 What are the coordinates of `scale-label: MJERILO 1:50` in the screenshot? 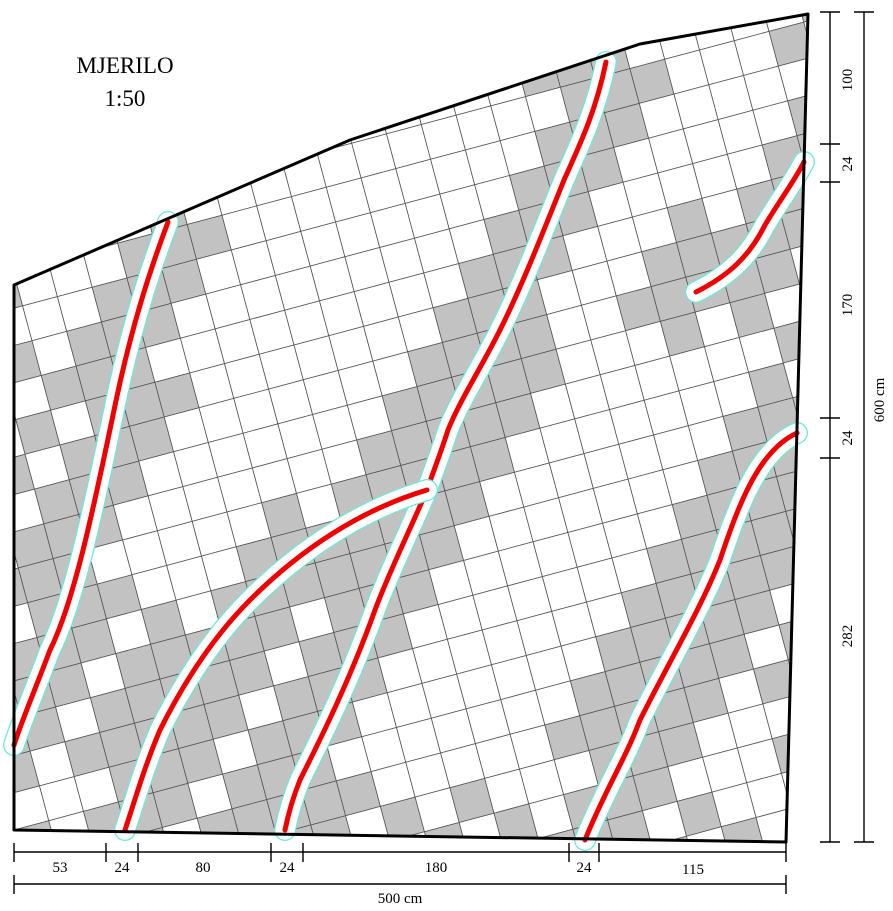 It's located at (124, 82).